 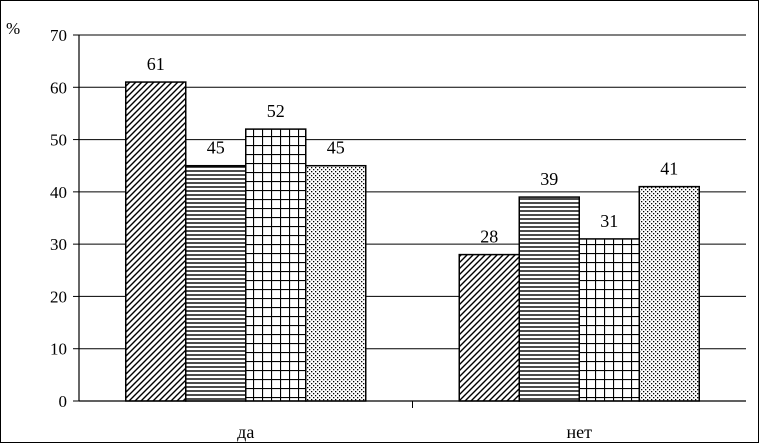 What do you see at coordinates (549, 179) in the screenshot?
I see `data-label: 39` at bounding box center [549, 179].